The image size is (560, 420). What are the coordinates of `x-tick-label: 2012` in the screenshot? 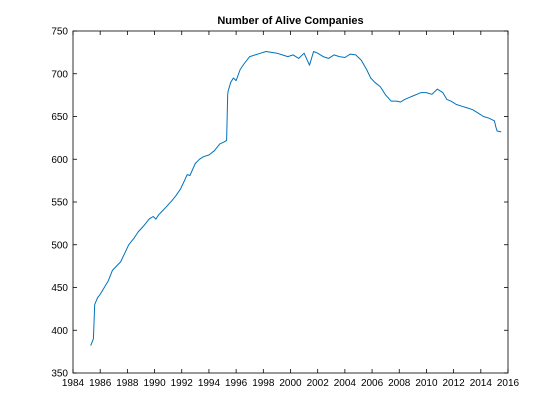 It's located at (454, 383).